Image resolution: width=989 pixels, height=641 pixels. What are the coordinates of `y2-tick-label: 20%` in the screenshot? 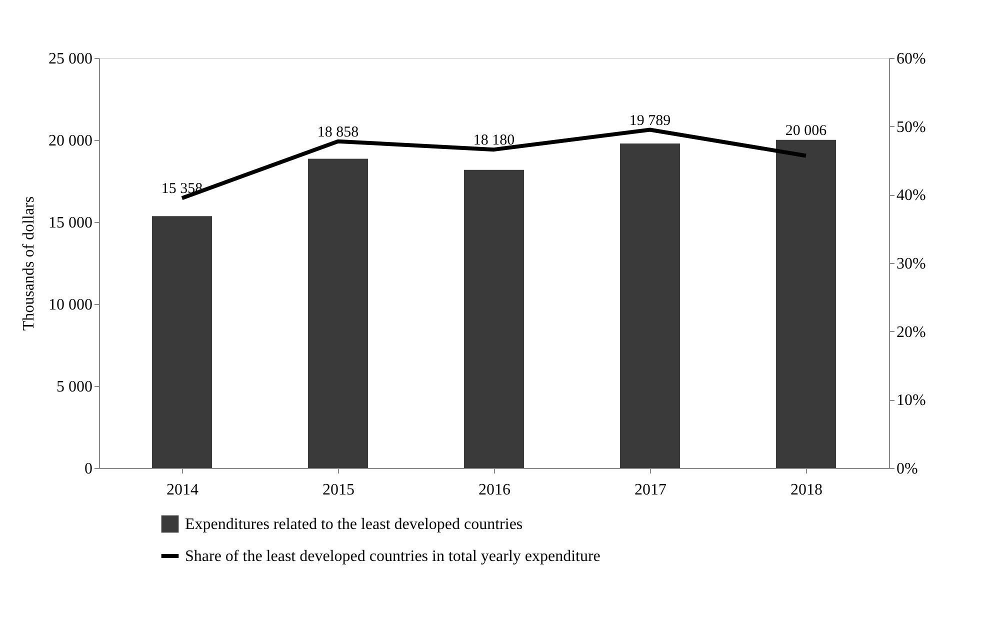 It's located at (911, 332).